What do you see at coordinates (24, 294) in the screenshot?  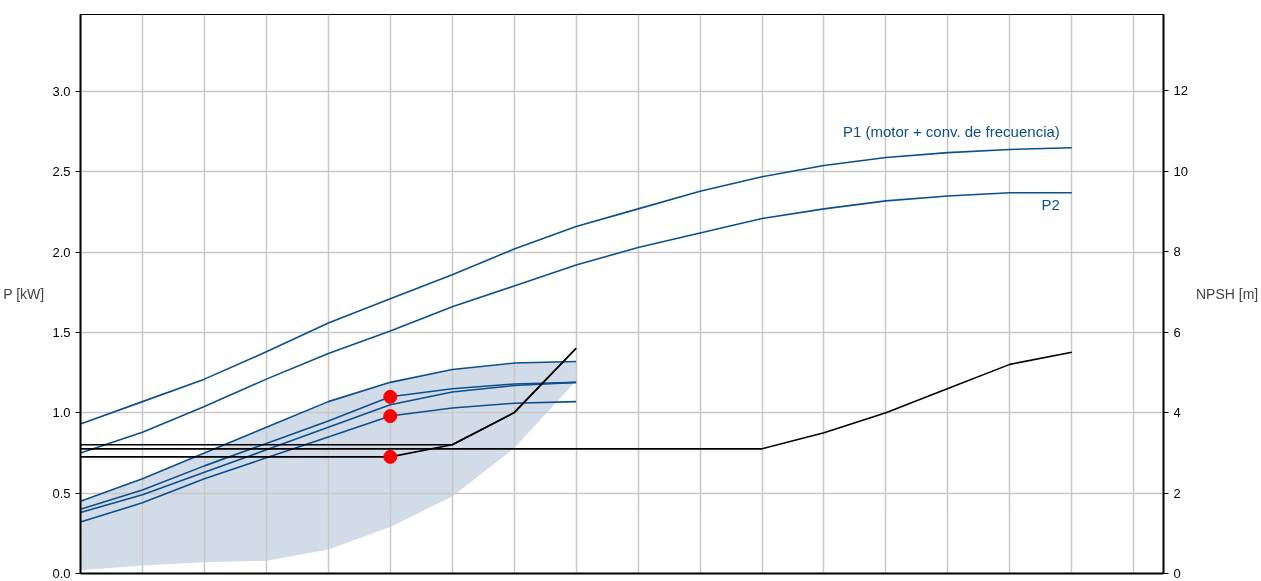 I see `y-axis-title: P [kW]` at bounding box center [24, 294].